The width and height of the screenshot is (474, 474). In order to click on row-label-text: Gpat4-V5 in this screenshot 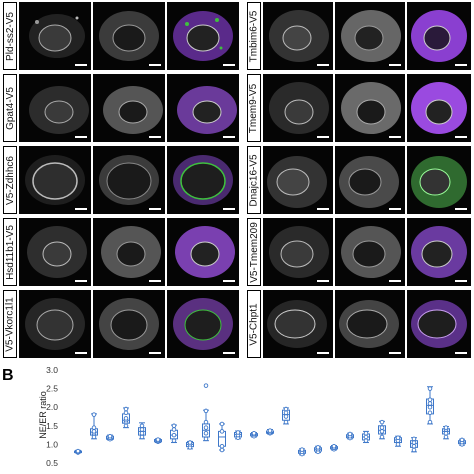, I will do `click(10, 108)`.